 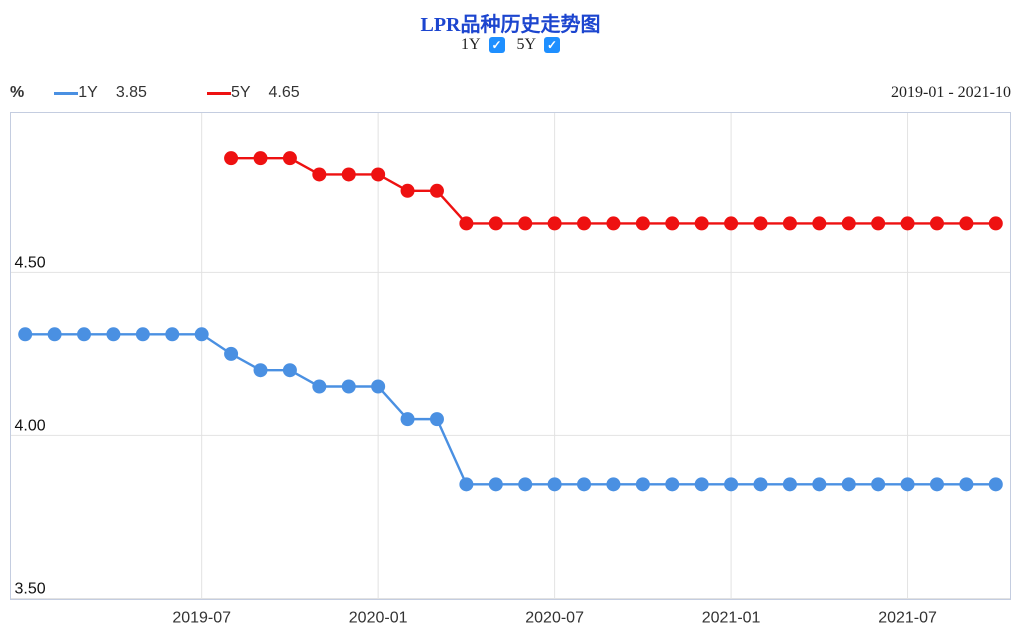 I want to click on legend-item-5y: 5Y 4.65, so click(x=253, y=93).